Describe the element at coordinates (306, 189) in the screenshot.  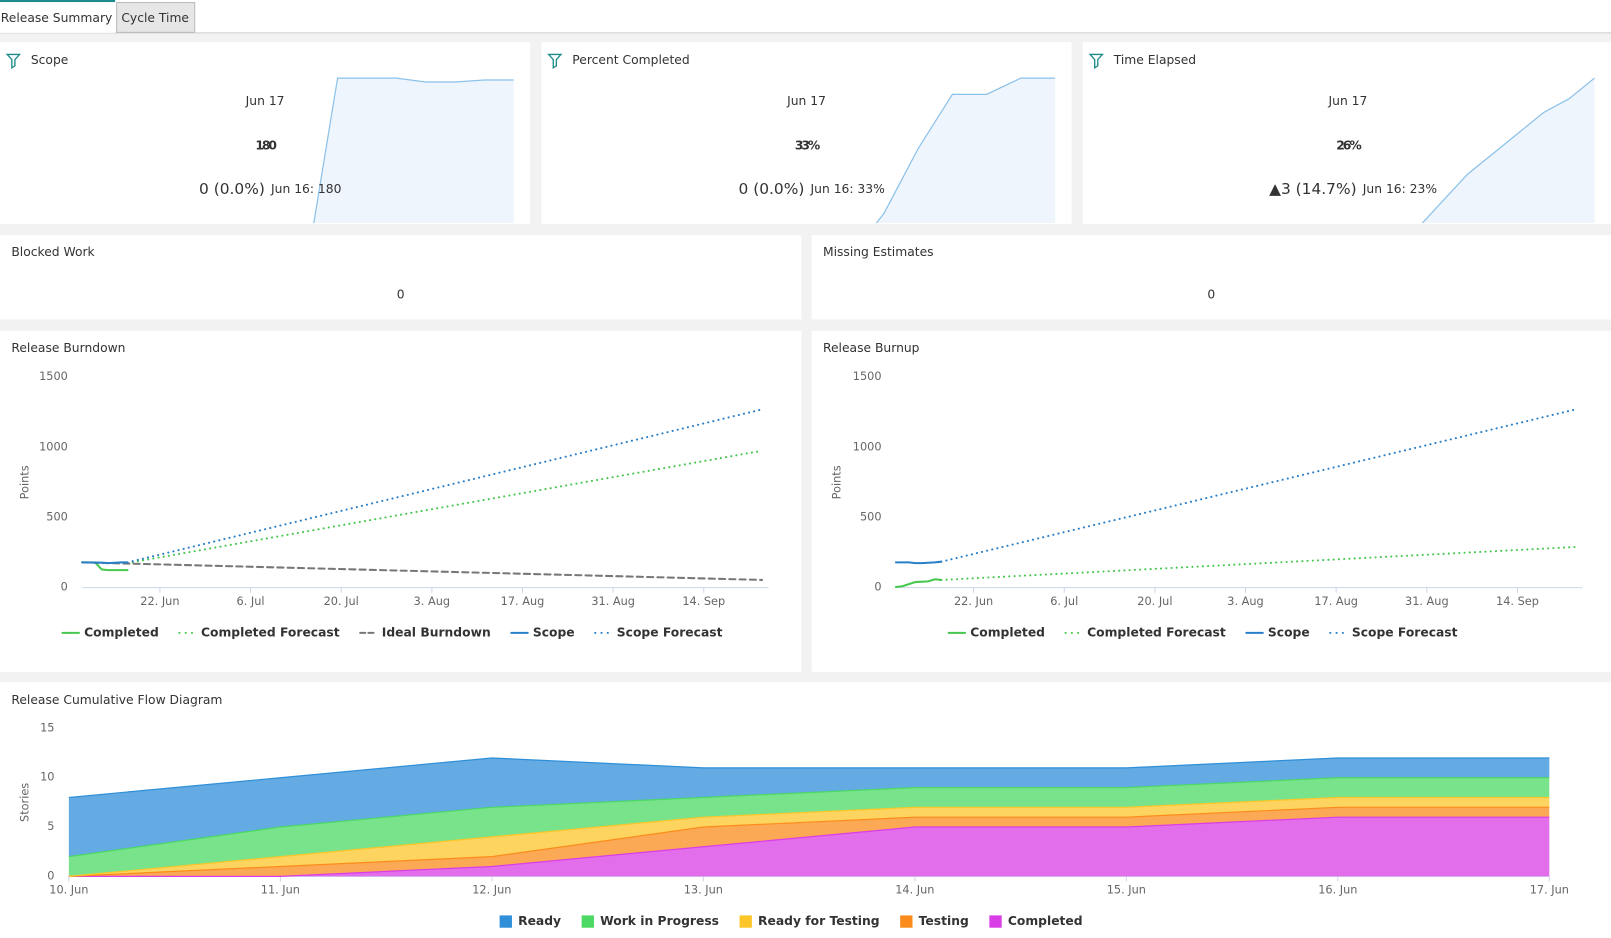
I see `kpi-previous: Jun 16: 180` at that location.